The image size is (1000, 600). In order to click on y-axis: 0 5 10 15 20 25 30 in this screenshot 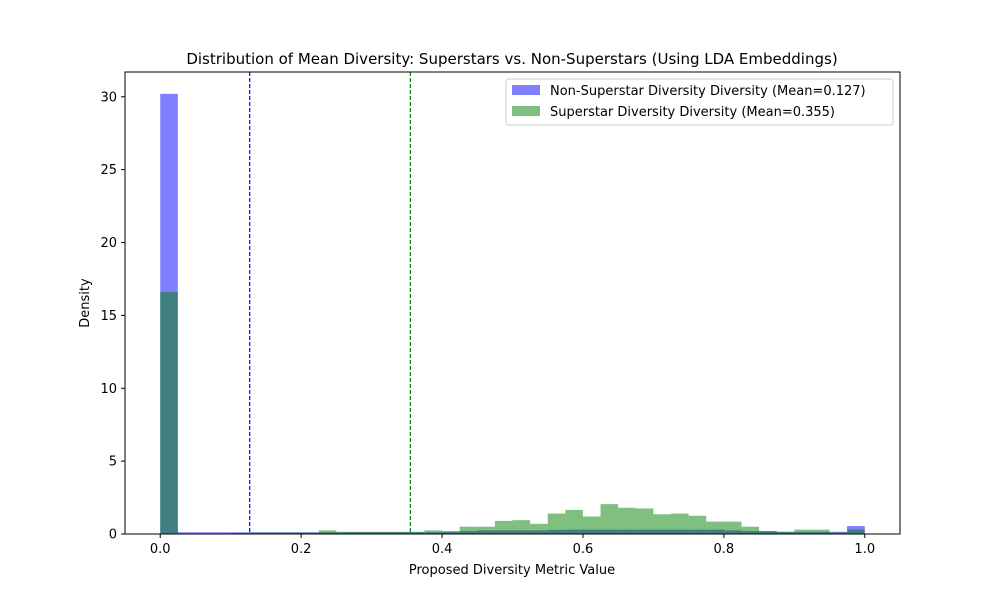, I will do `click(112, 316)`.